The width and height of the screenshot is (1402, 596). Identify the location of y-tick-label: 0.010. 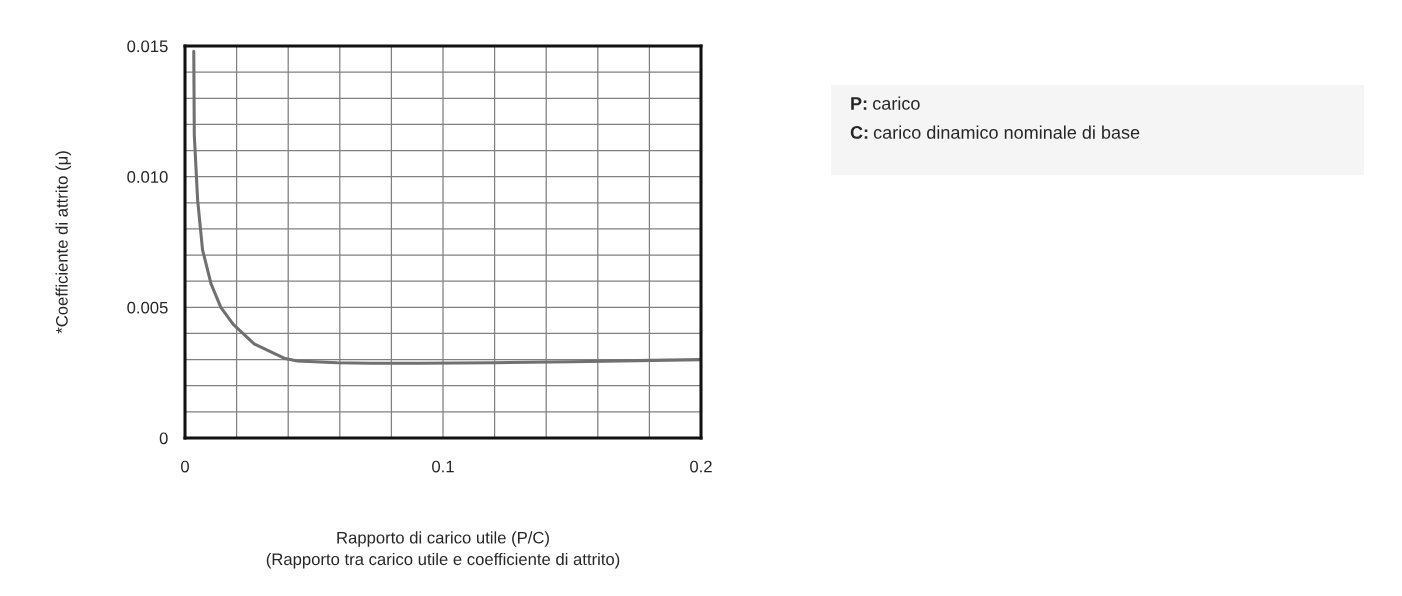
(147, 177).